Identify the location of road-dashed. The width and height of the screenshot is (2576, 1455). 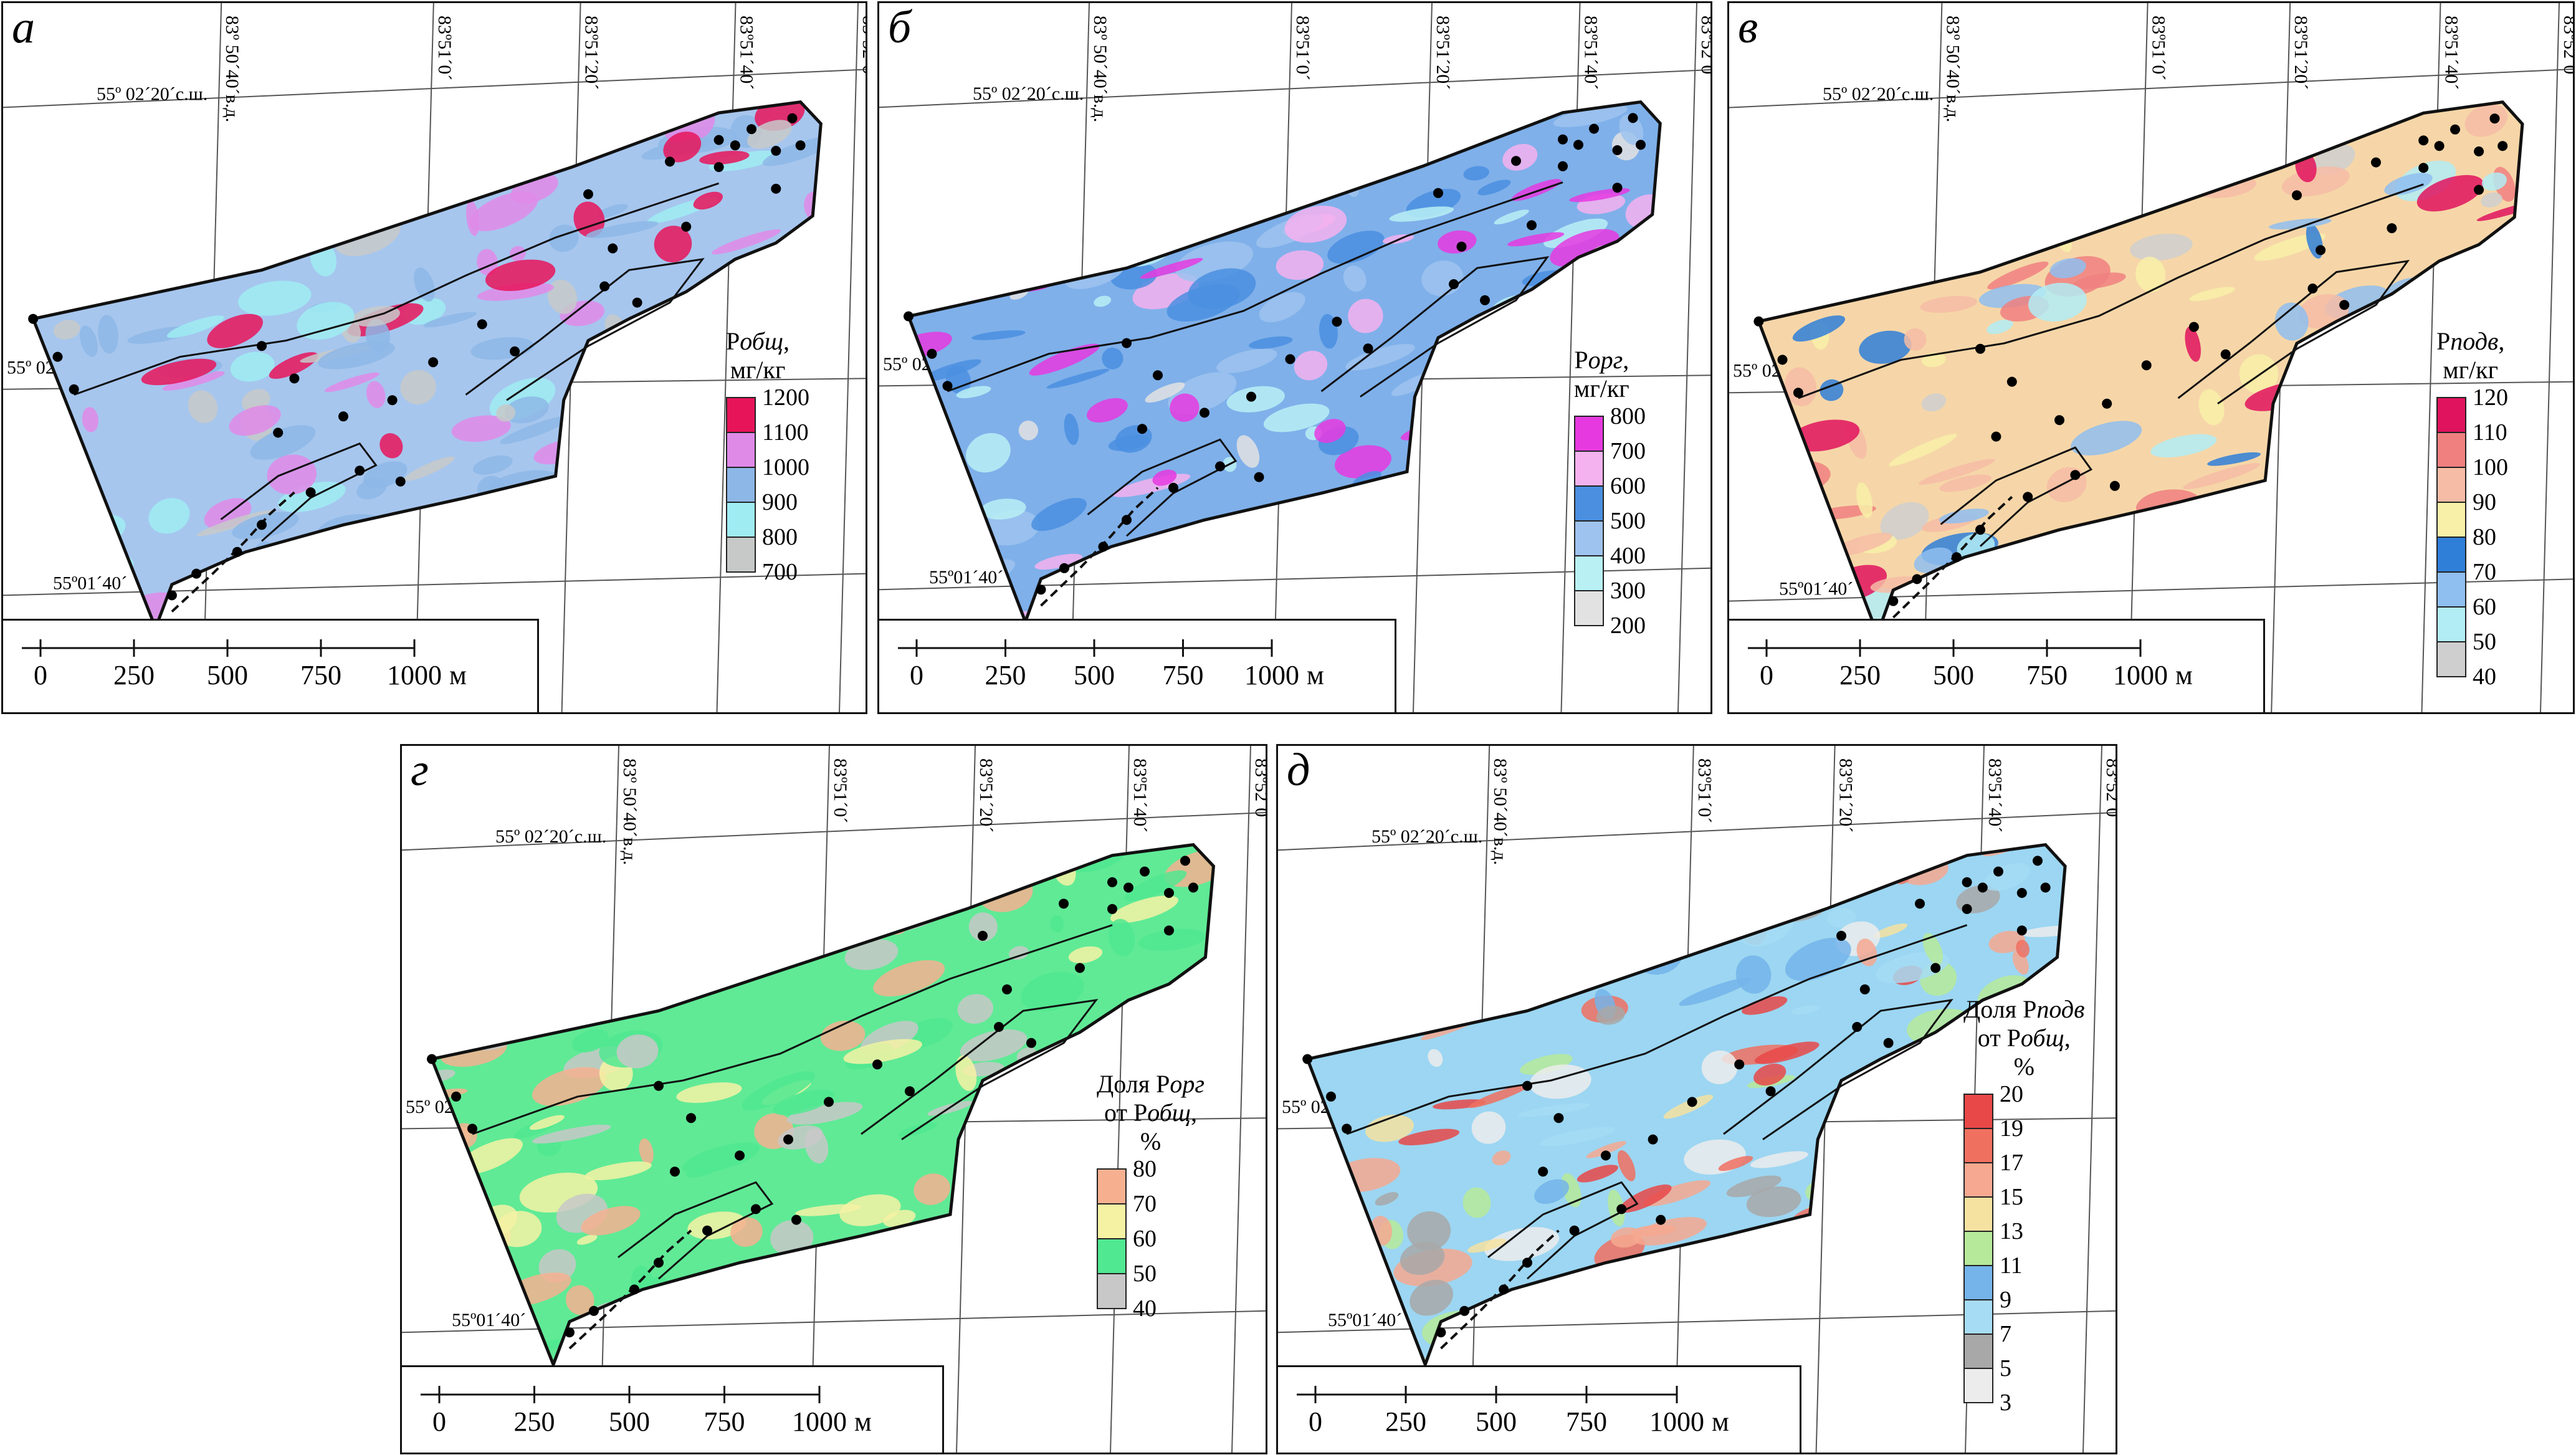
(1099, 547).